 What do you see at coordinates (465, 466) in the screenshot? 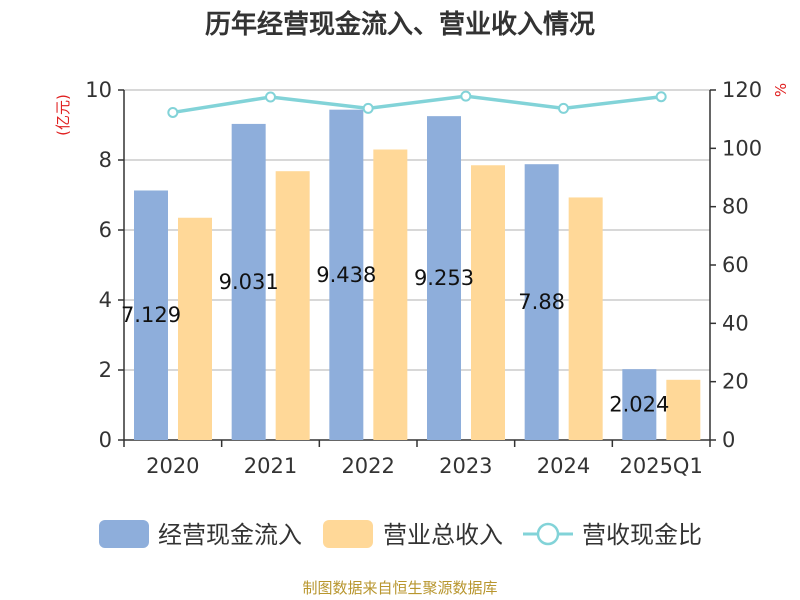
I see `x-tick-label: 2023` at bounding box center [465, 466].